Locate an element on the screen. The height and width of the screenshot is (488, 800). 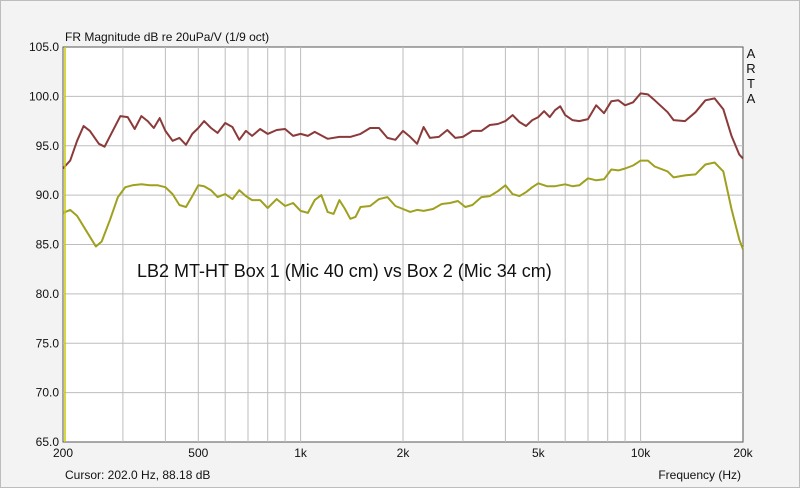
side-letter: R is located at coordinates (750, 68).